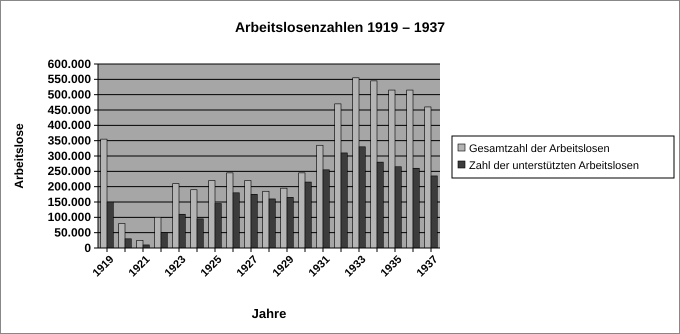 The width and height of the screenshot is (680, 334). Describe the element at coordinates (73, 233) in the screenshot. I see `y-tick-label: 50.000` at that location.